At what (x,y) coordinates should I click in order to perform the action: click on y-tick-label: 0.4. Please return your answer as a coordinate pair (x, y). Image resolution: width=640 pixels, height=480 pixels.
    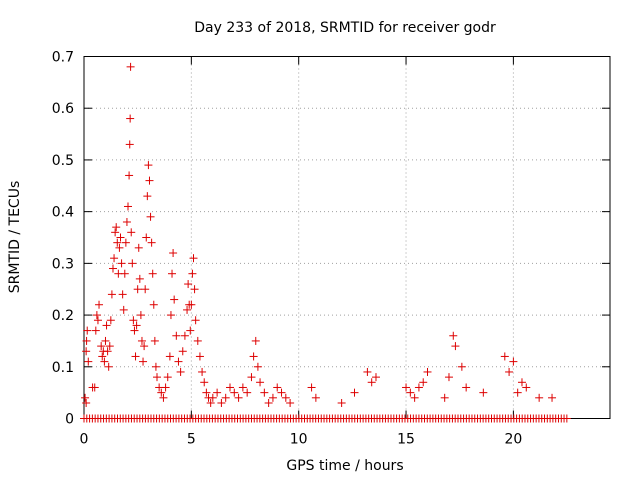
    Looking at the image, I should click on (63, 213).